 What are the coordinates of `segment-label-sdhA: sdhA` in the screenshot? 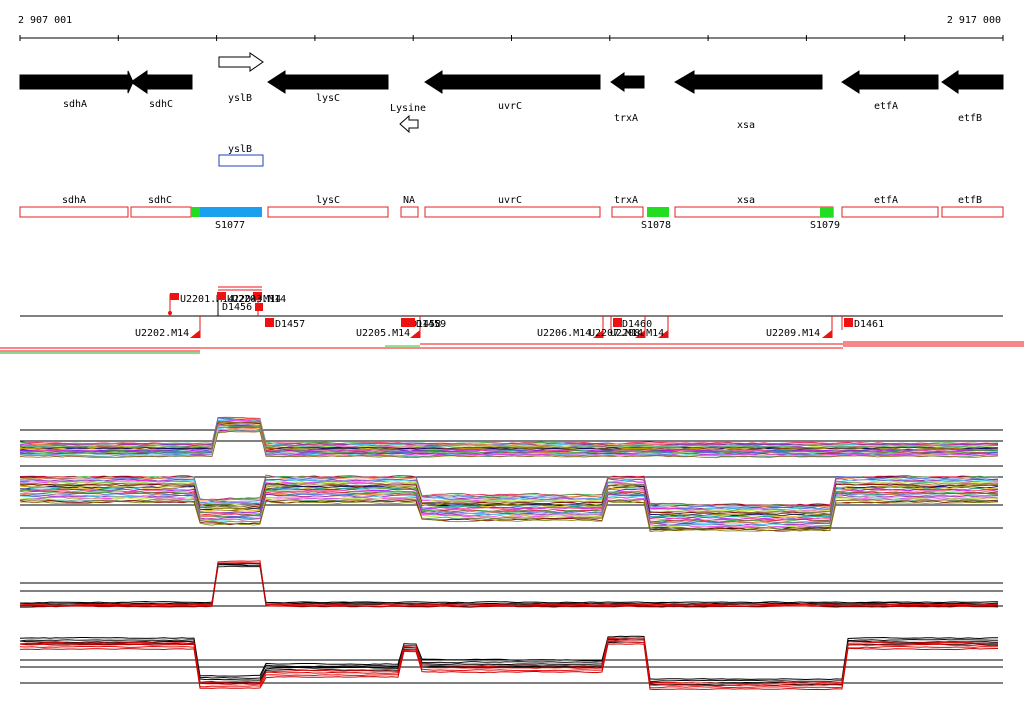 It's located at (74, 200).